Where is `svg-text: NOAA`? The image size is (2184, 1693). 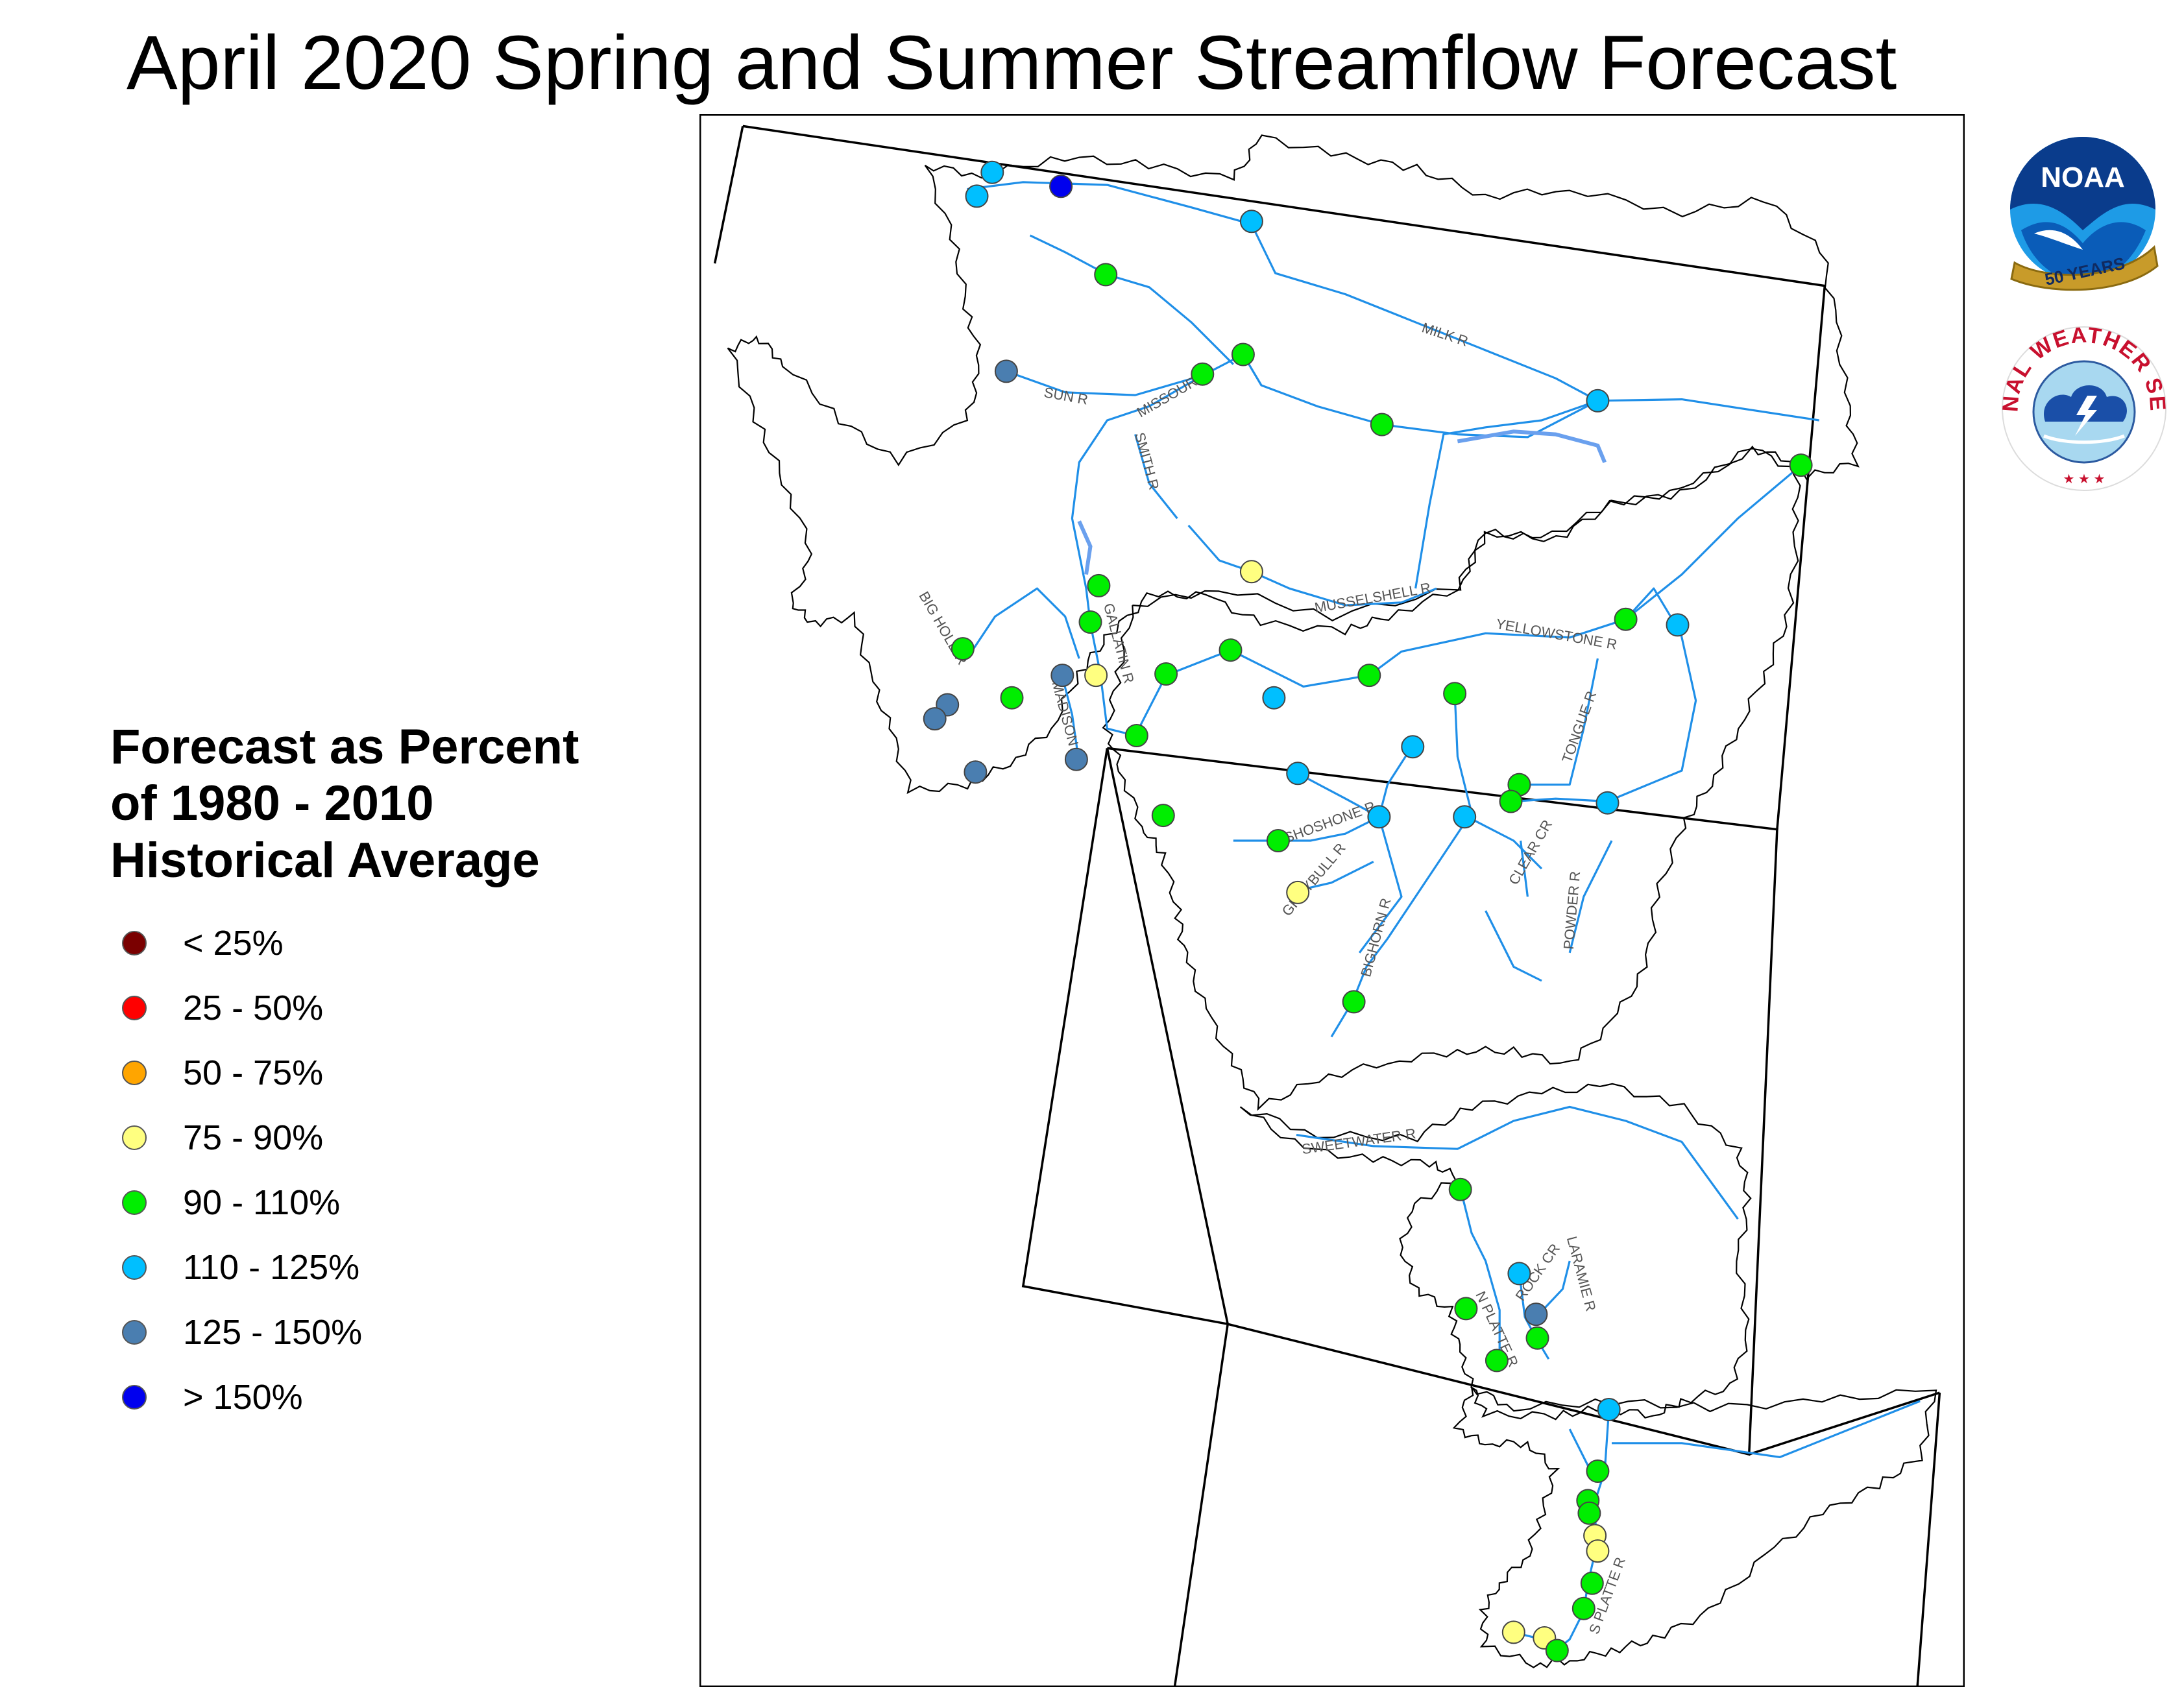
svg-text: NOAA is located at coordinates (2083, 177).